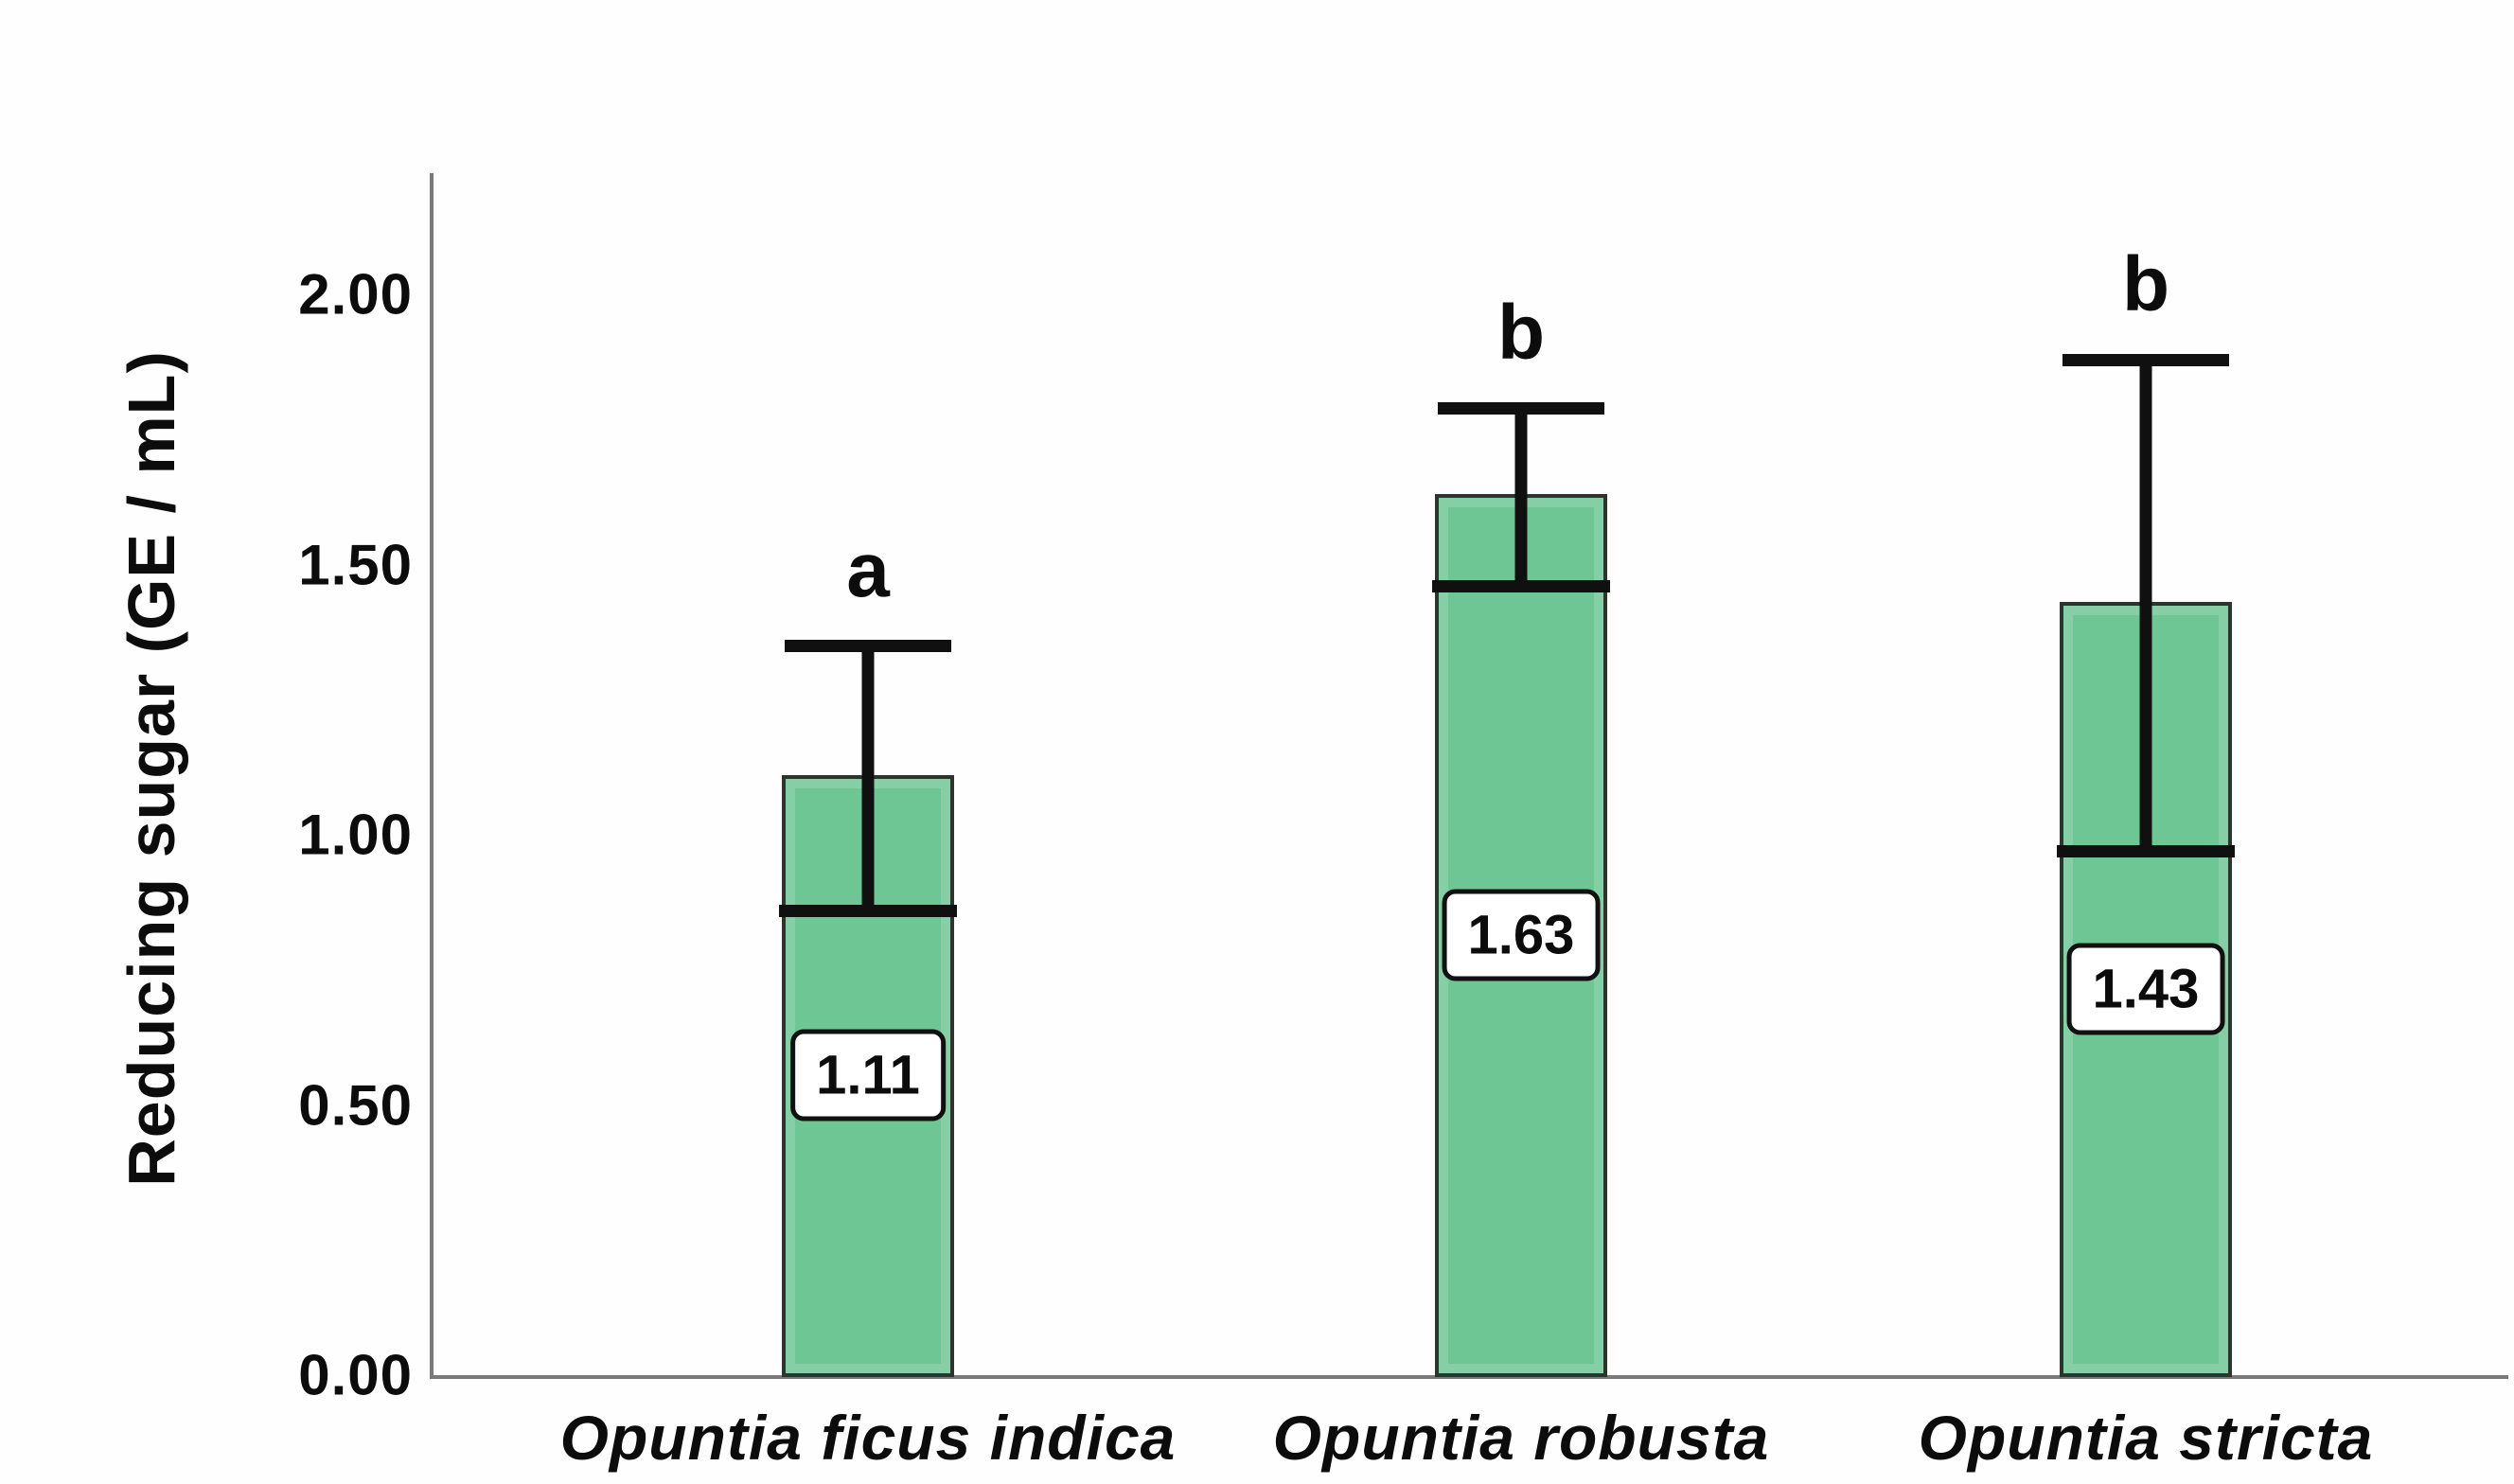 The width and height of the screenshot is (2514, 1484). Describe the element at coordinates (2146, 1438) in the screenshot. I see `x-category-label: Opuntia stricta` at that location.